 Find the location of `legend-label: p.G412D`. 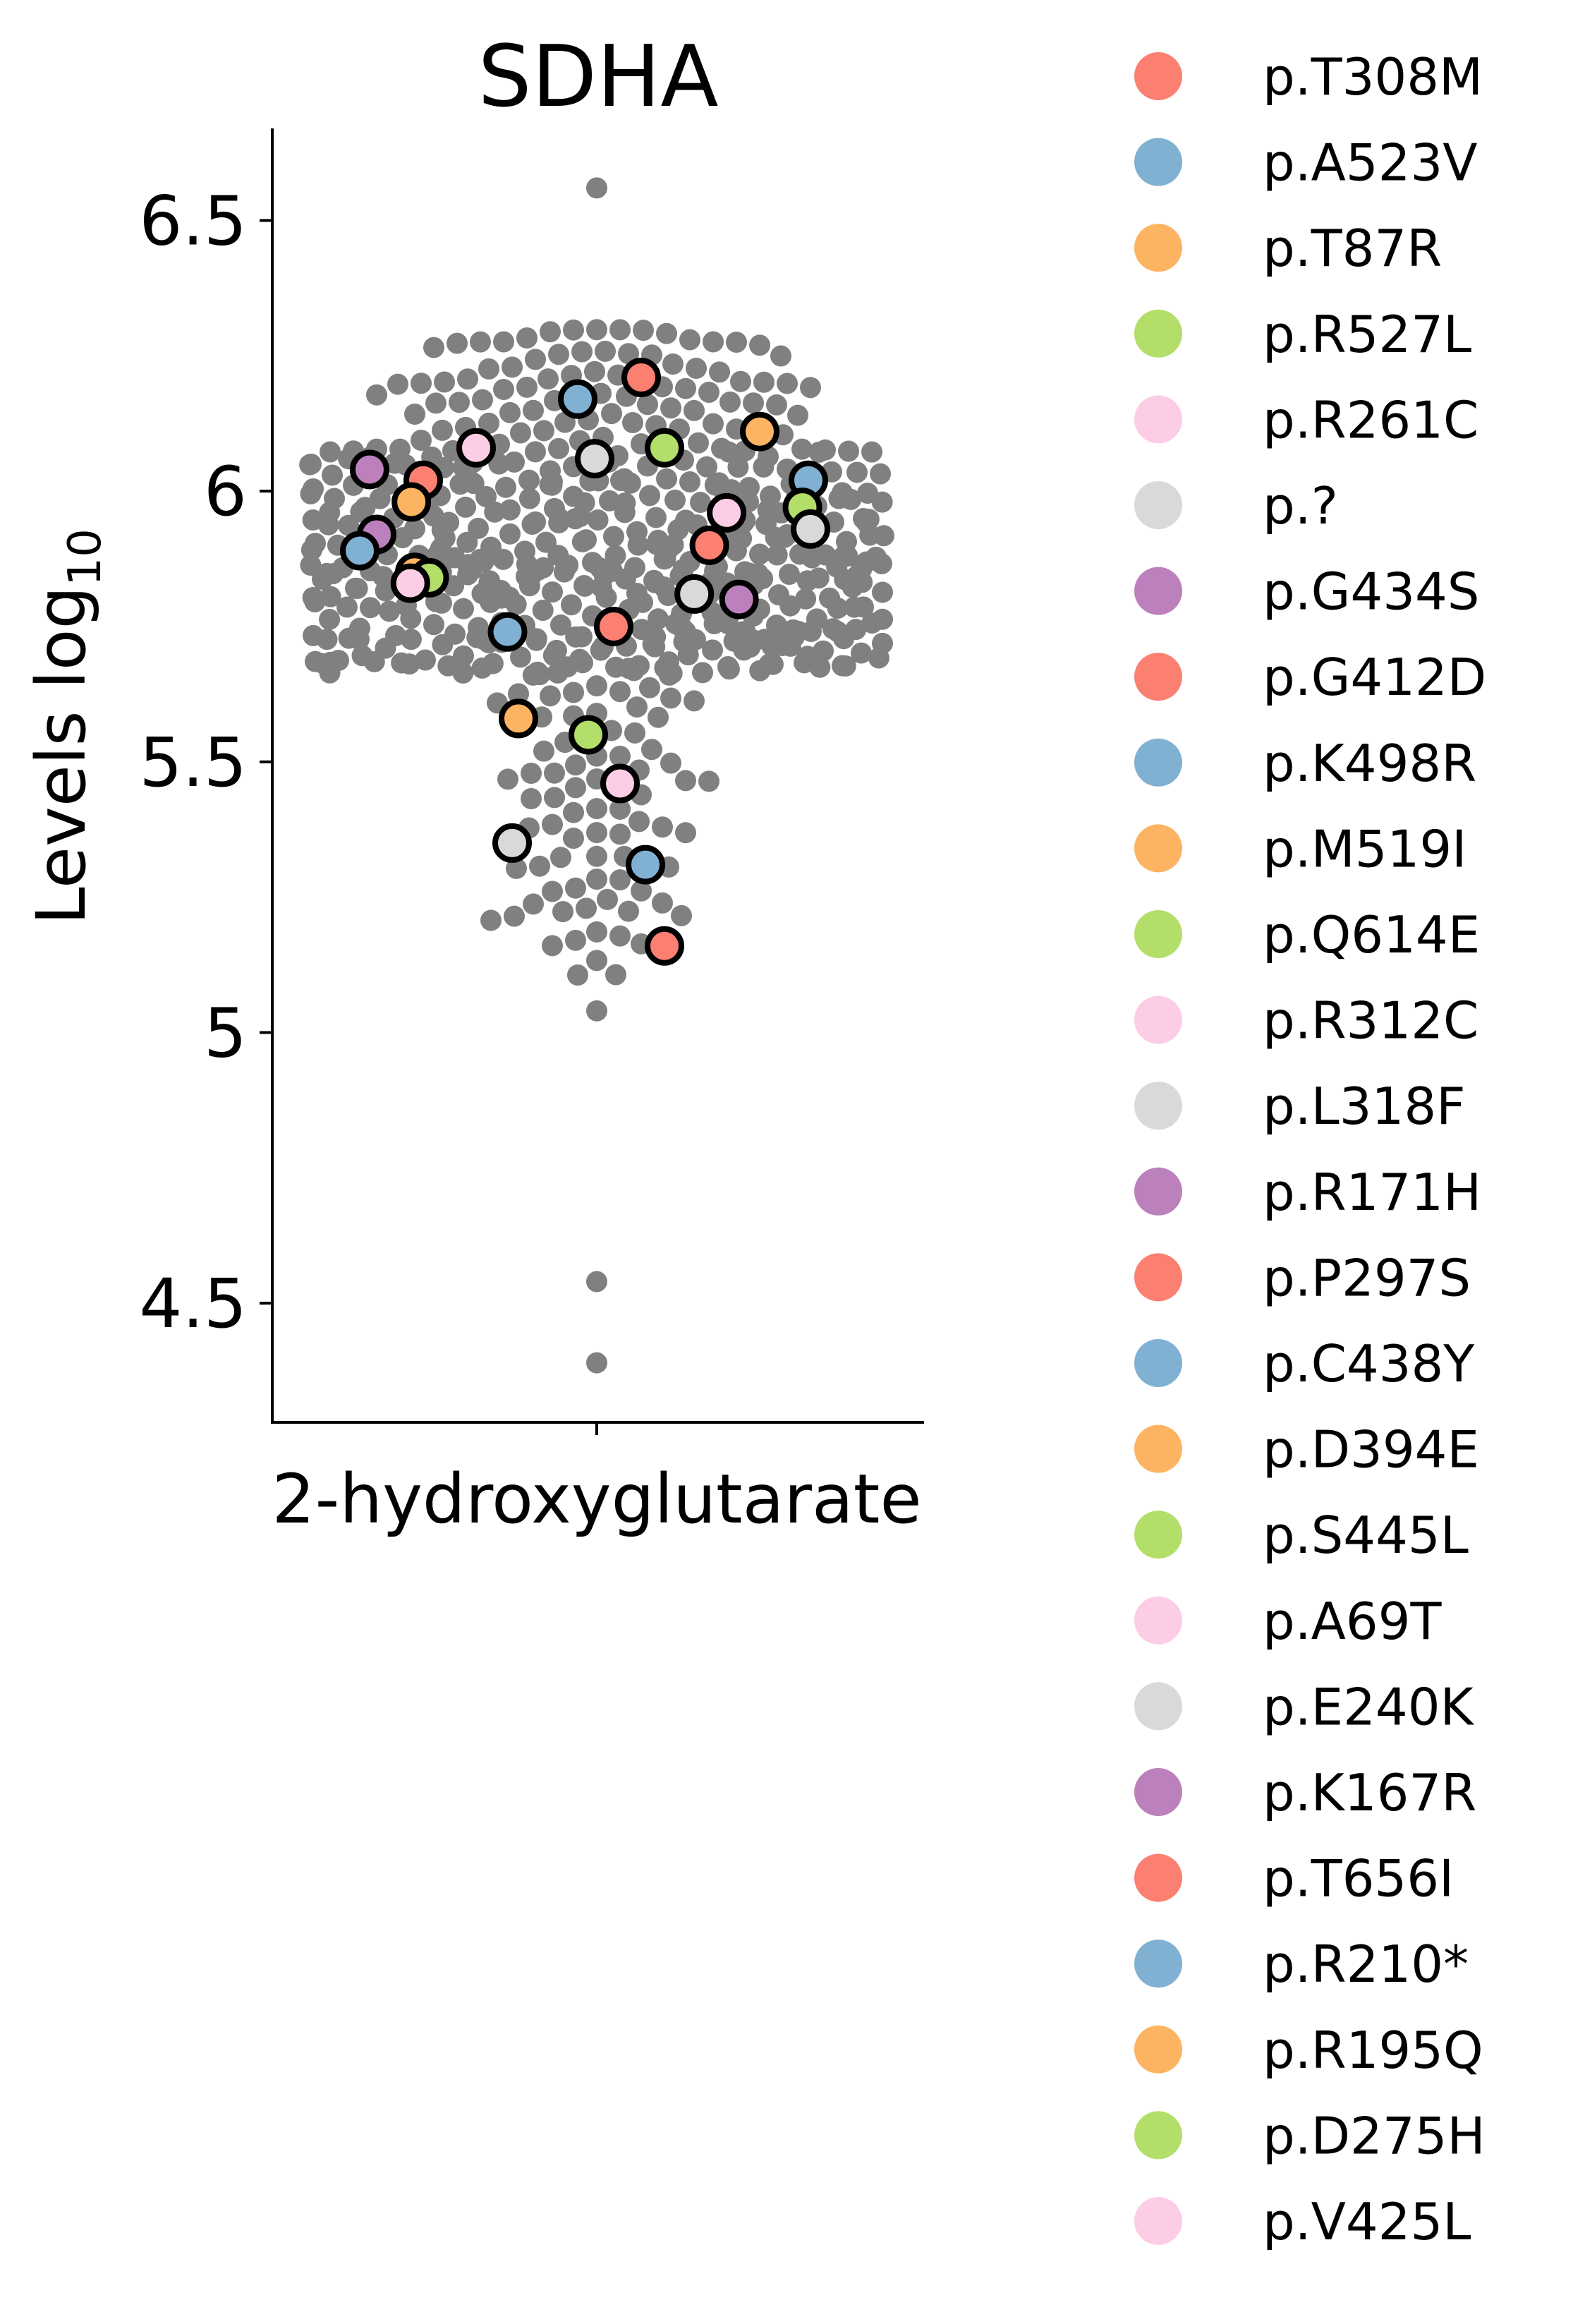

legend-label: p.G412D is located at coordinates (1374, 677).